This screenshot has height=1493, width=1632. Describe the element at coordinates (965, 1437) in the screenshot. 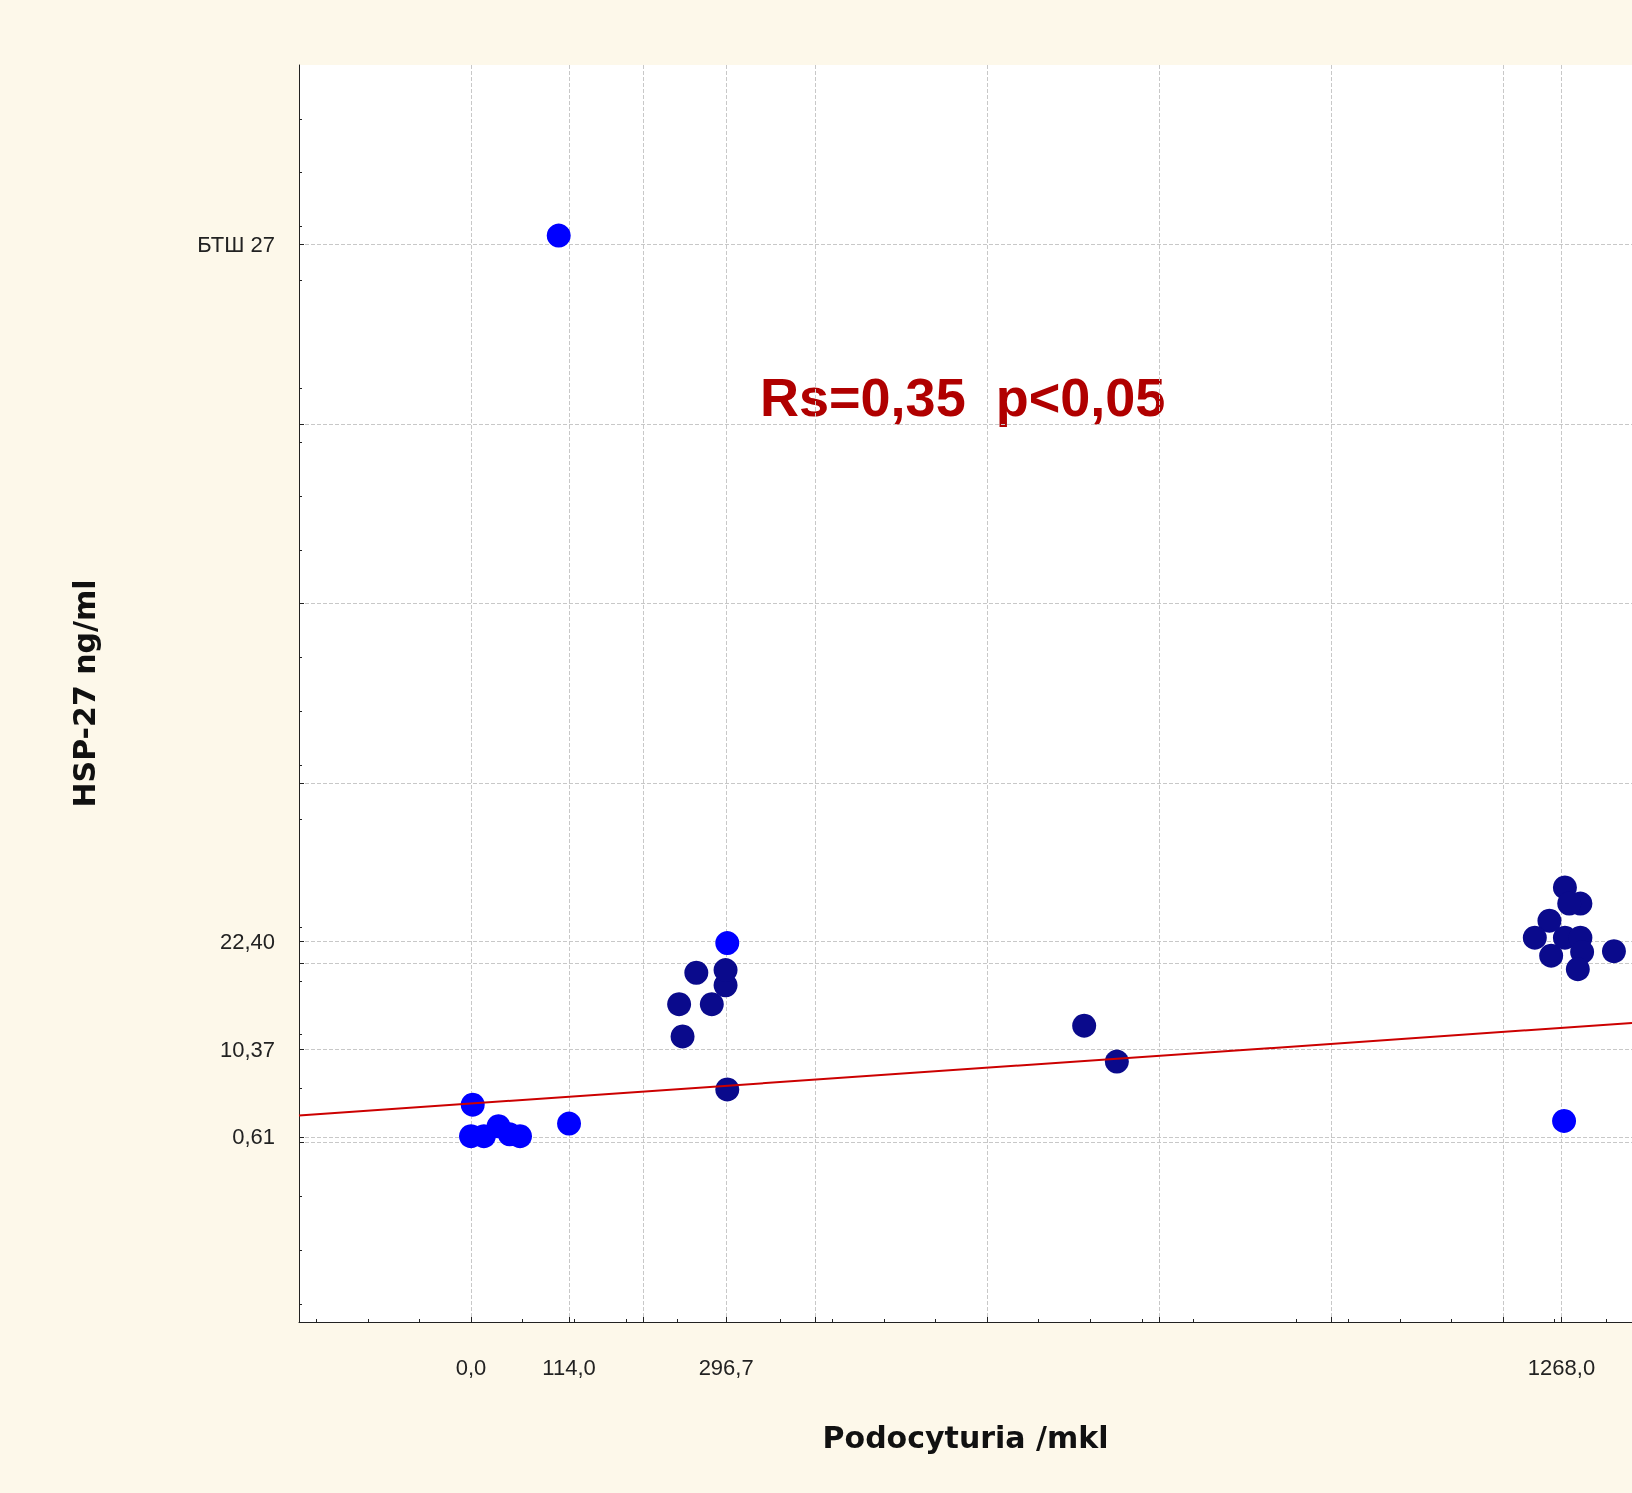

I see `x-axis-title: Podocyturia /mkl` at that location.